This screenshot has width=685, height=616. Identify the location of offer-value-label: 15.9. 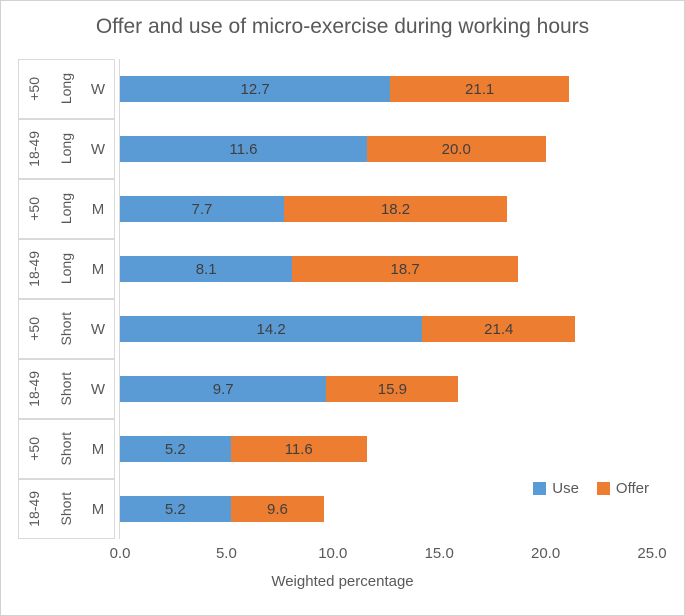
(392, 389).